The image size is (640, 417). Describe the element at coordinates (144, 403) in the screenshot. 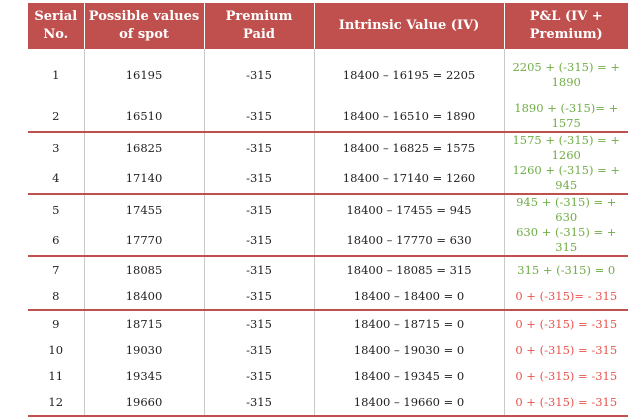

I see `cell-spot: 19660` at that location.